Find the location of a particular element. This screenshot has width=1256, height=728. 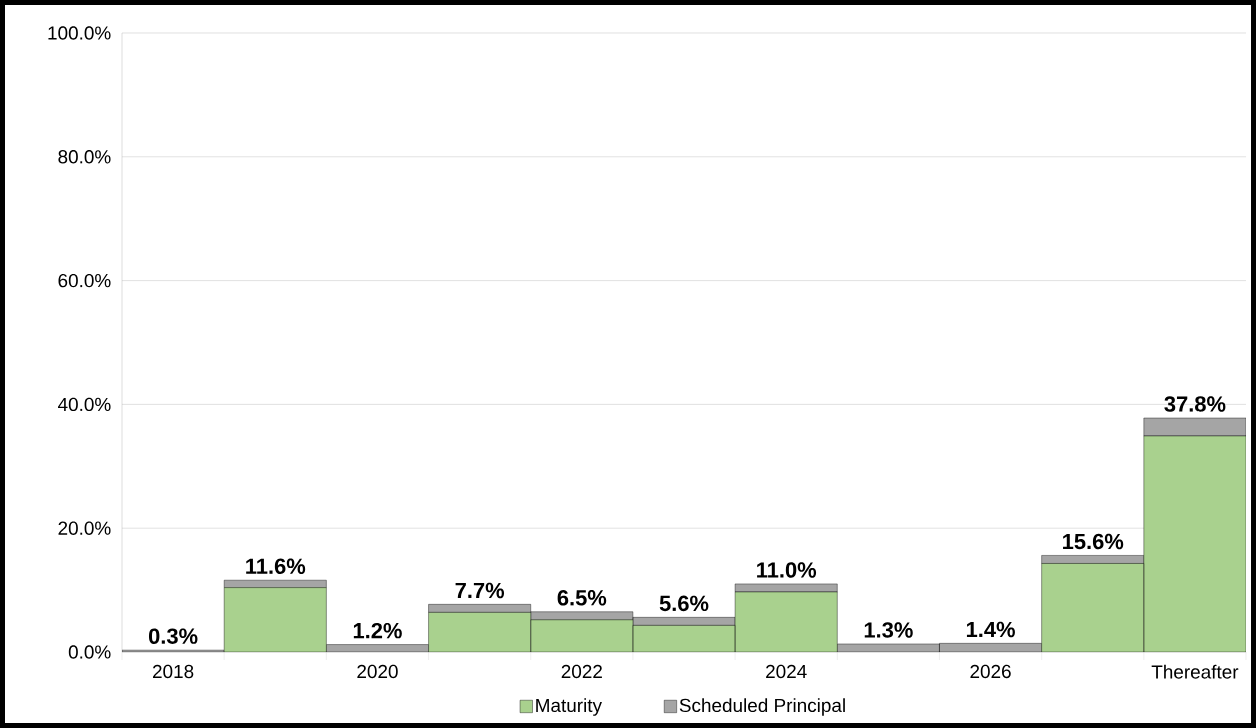

total-label: 11.0% is located at coordinates (787, 570).